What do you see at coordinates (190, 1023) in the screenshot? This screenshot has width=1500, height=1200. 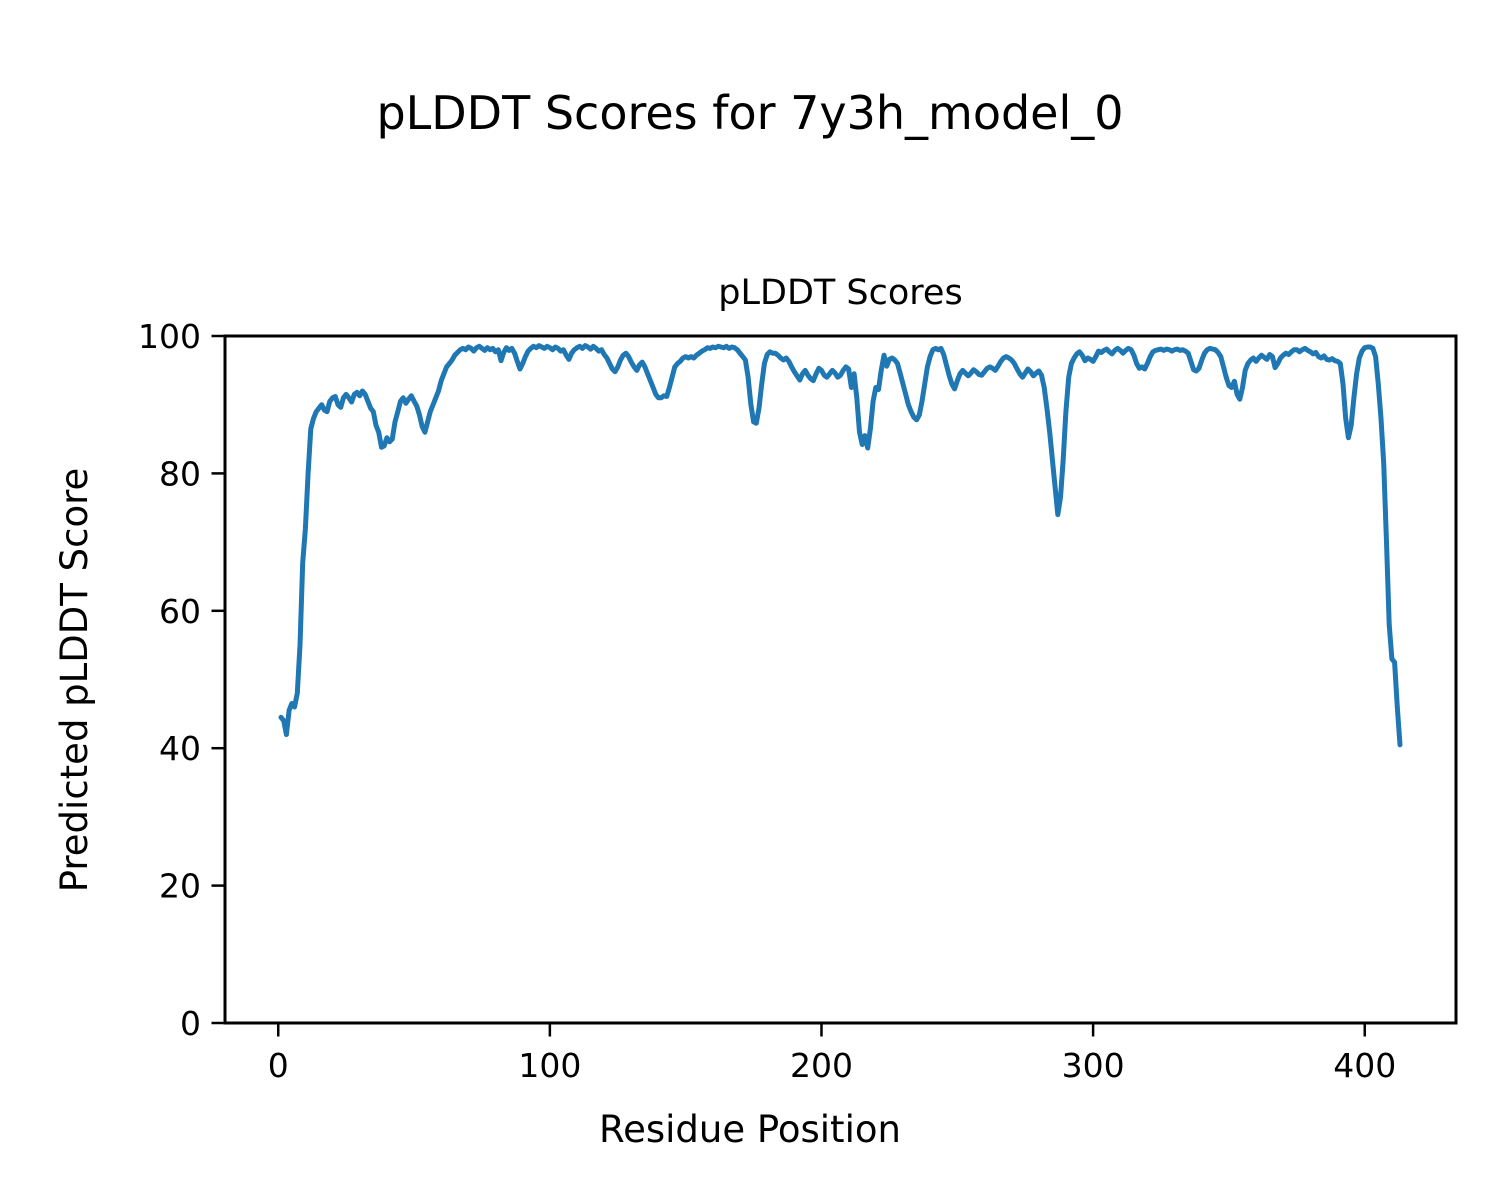 I see `y-tick-label-0: 0` at bounding box center [190, 1023].